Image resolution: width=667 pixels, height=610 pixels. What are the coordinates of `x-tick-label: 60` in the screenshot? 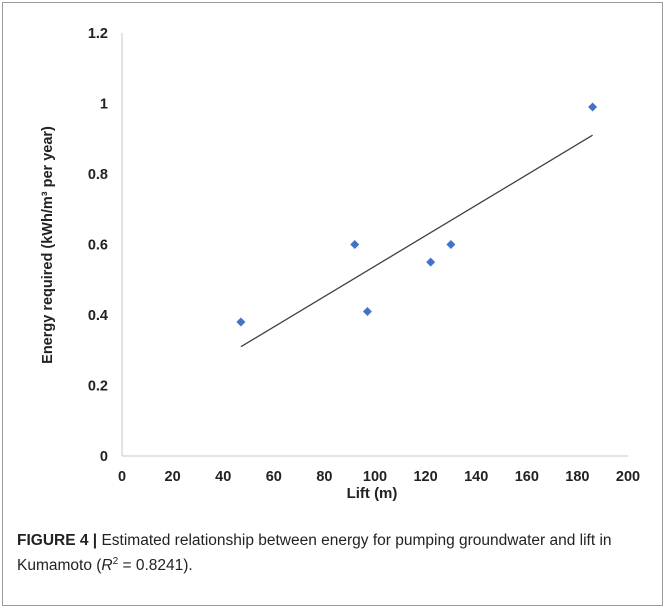 It's located at (274, 477).